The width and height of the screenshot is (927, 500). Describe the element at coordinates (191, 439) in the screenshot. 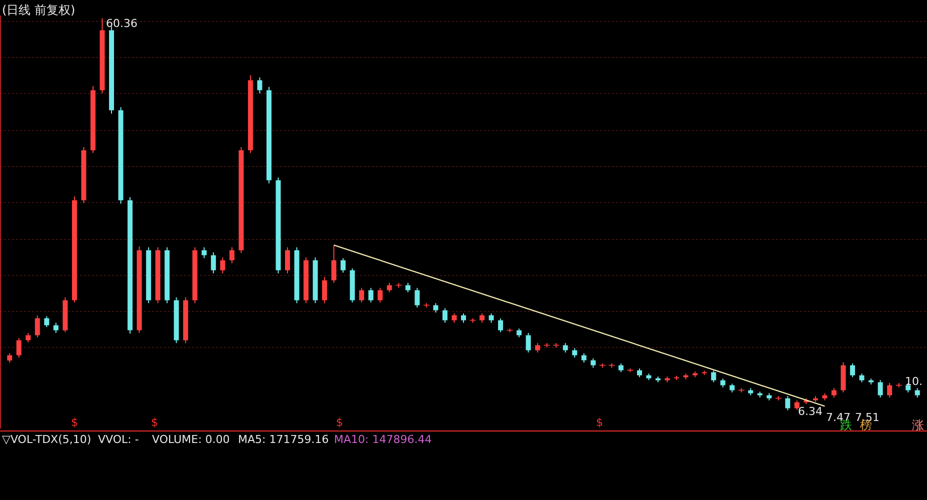

I see `text: VOLUME: 0.00` at that location.